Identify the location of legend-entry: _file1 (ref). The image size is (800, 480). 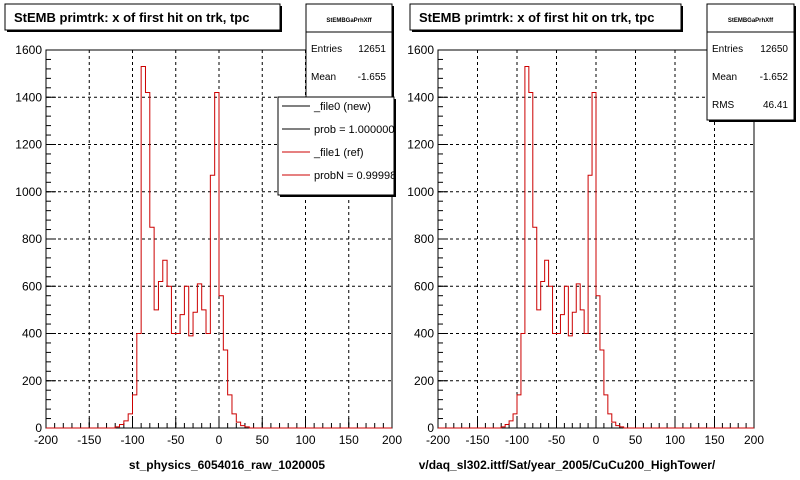
(338, 153).